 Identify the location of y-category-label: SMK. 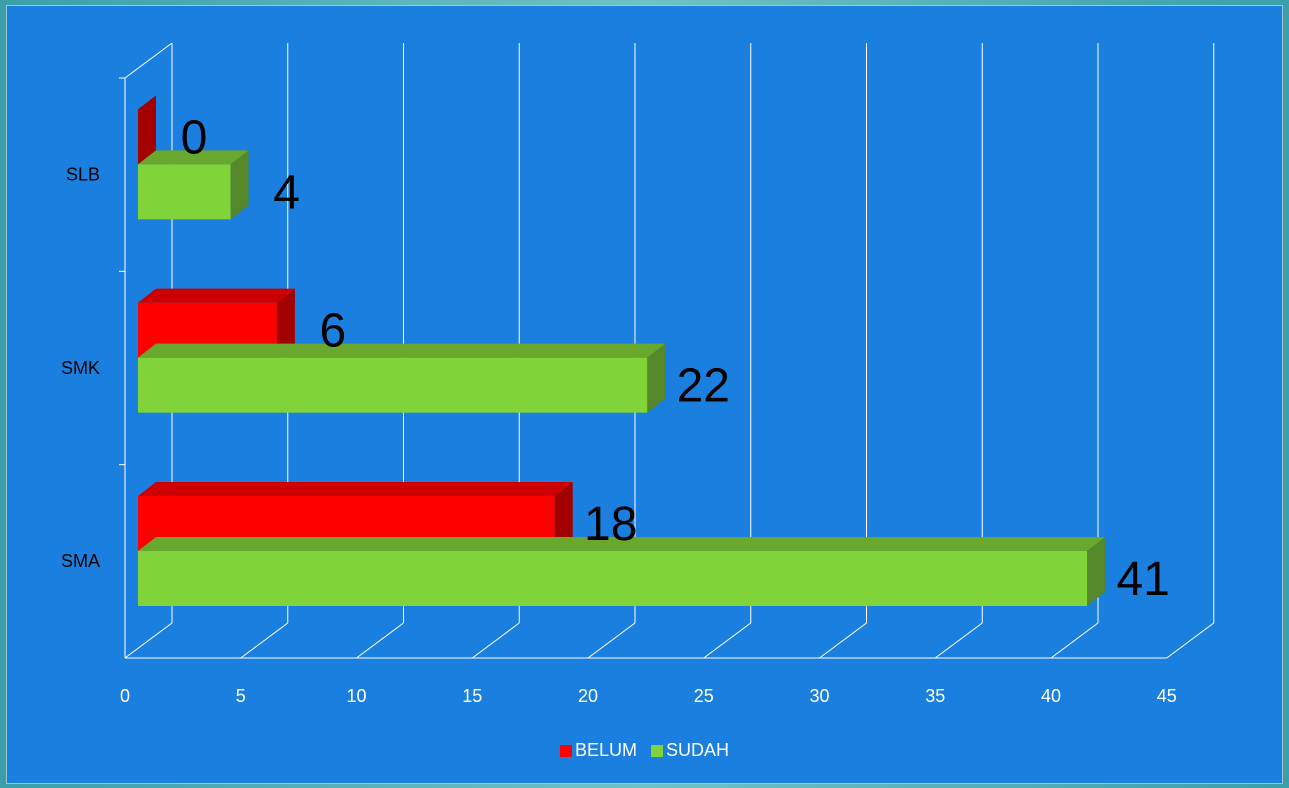
(80, 368).